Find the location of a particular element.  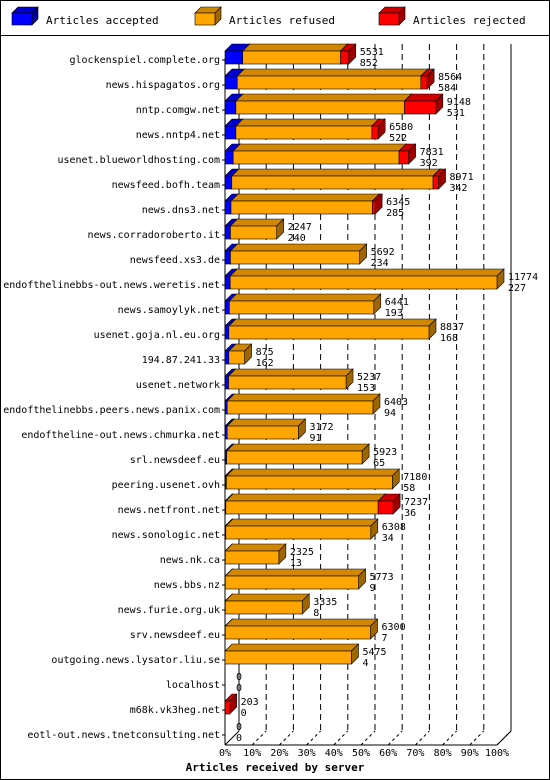

value-label-bottom: 531 is located at coordinates (456, 113).